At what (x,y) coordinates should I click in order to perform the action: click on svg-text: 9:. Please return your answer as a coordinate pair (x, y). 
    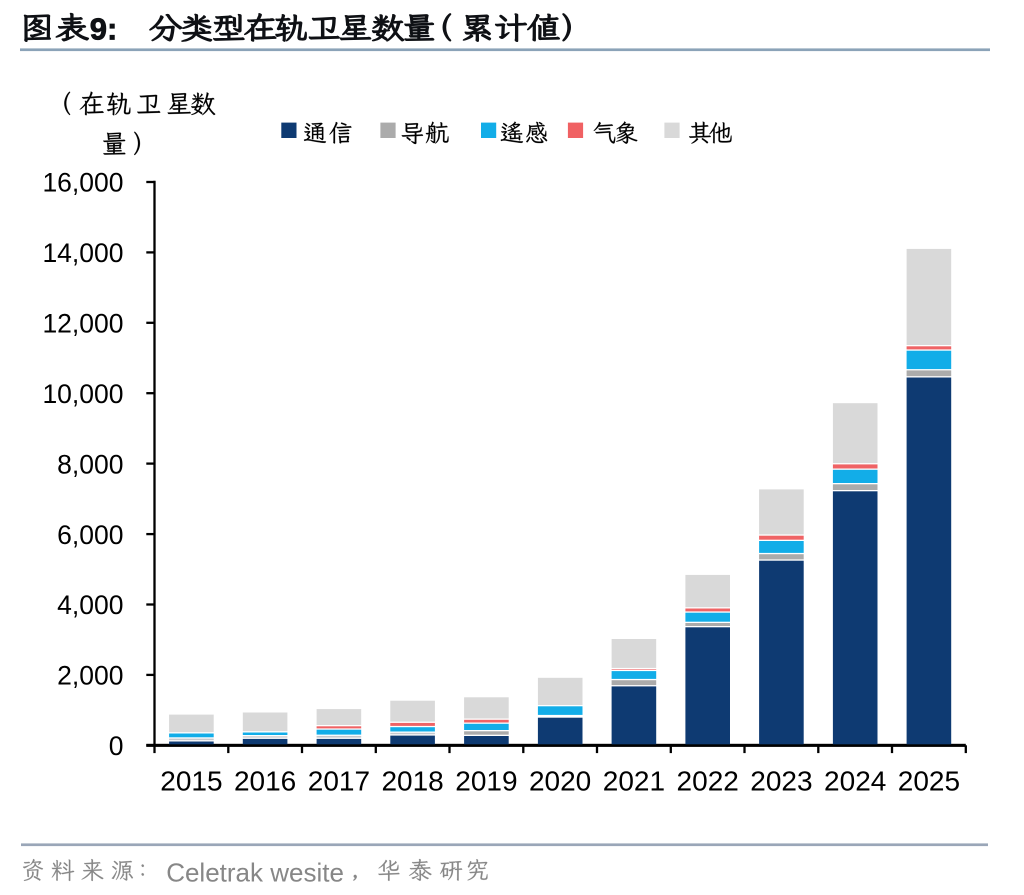
    Looking at the image, I should click on (104, 29).